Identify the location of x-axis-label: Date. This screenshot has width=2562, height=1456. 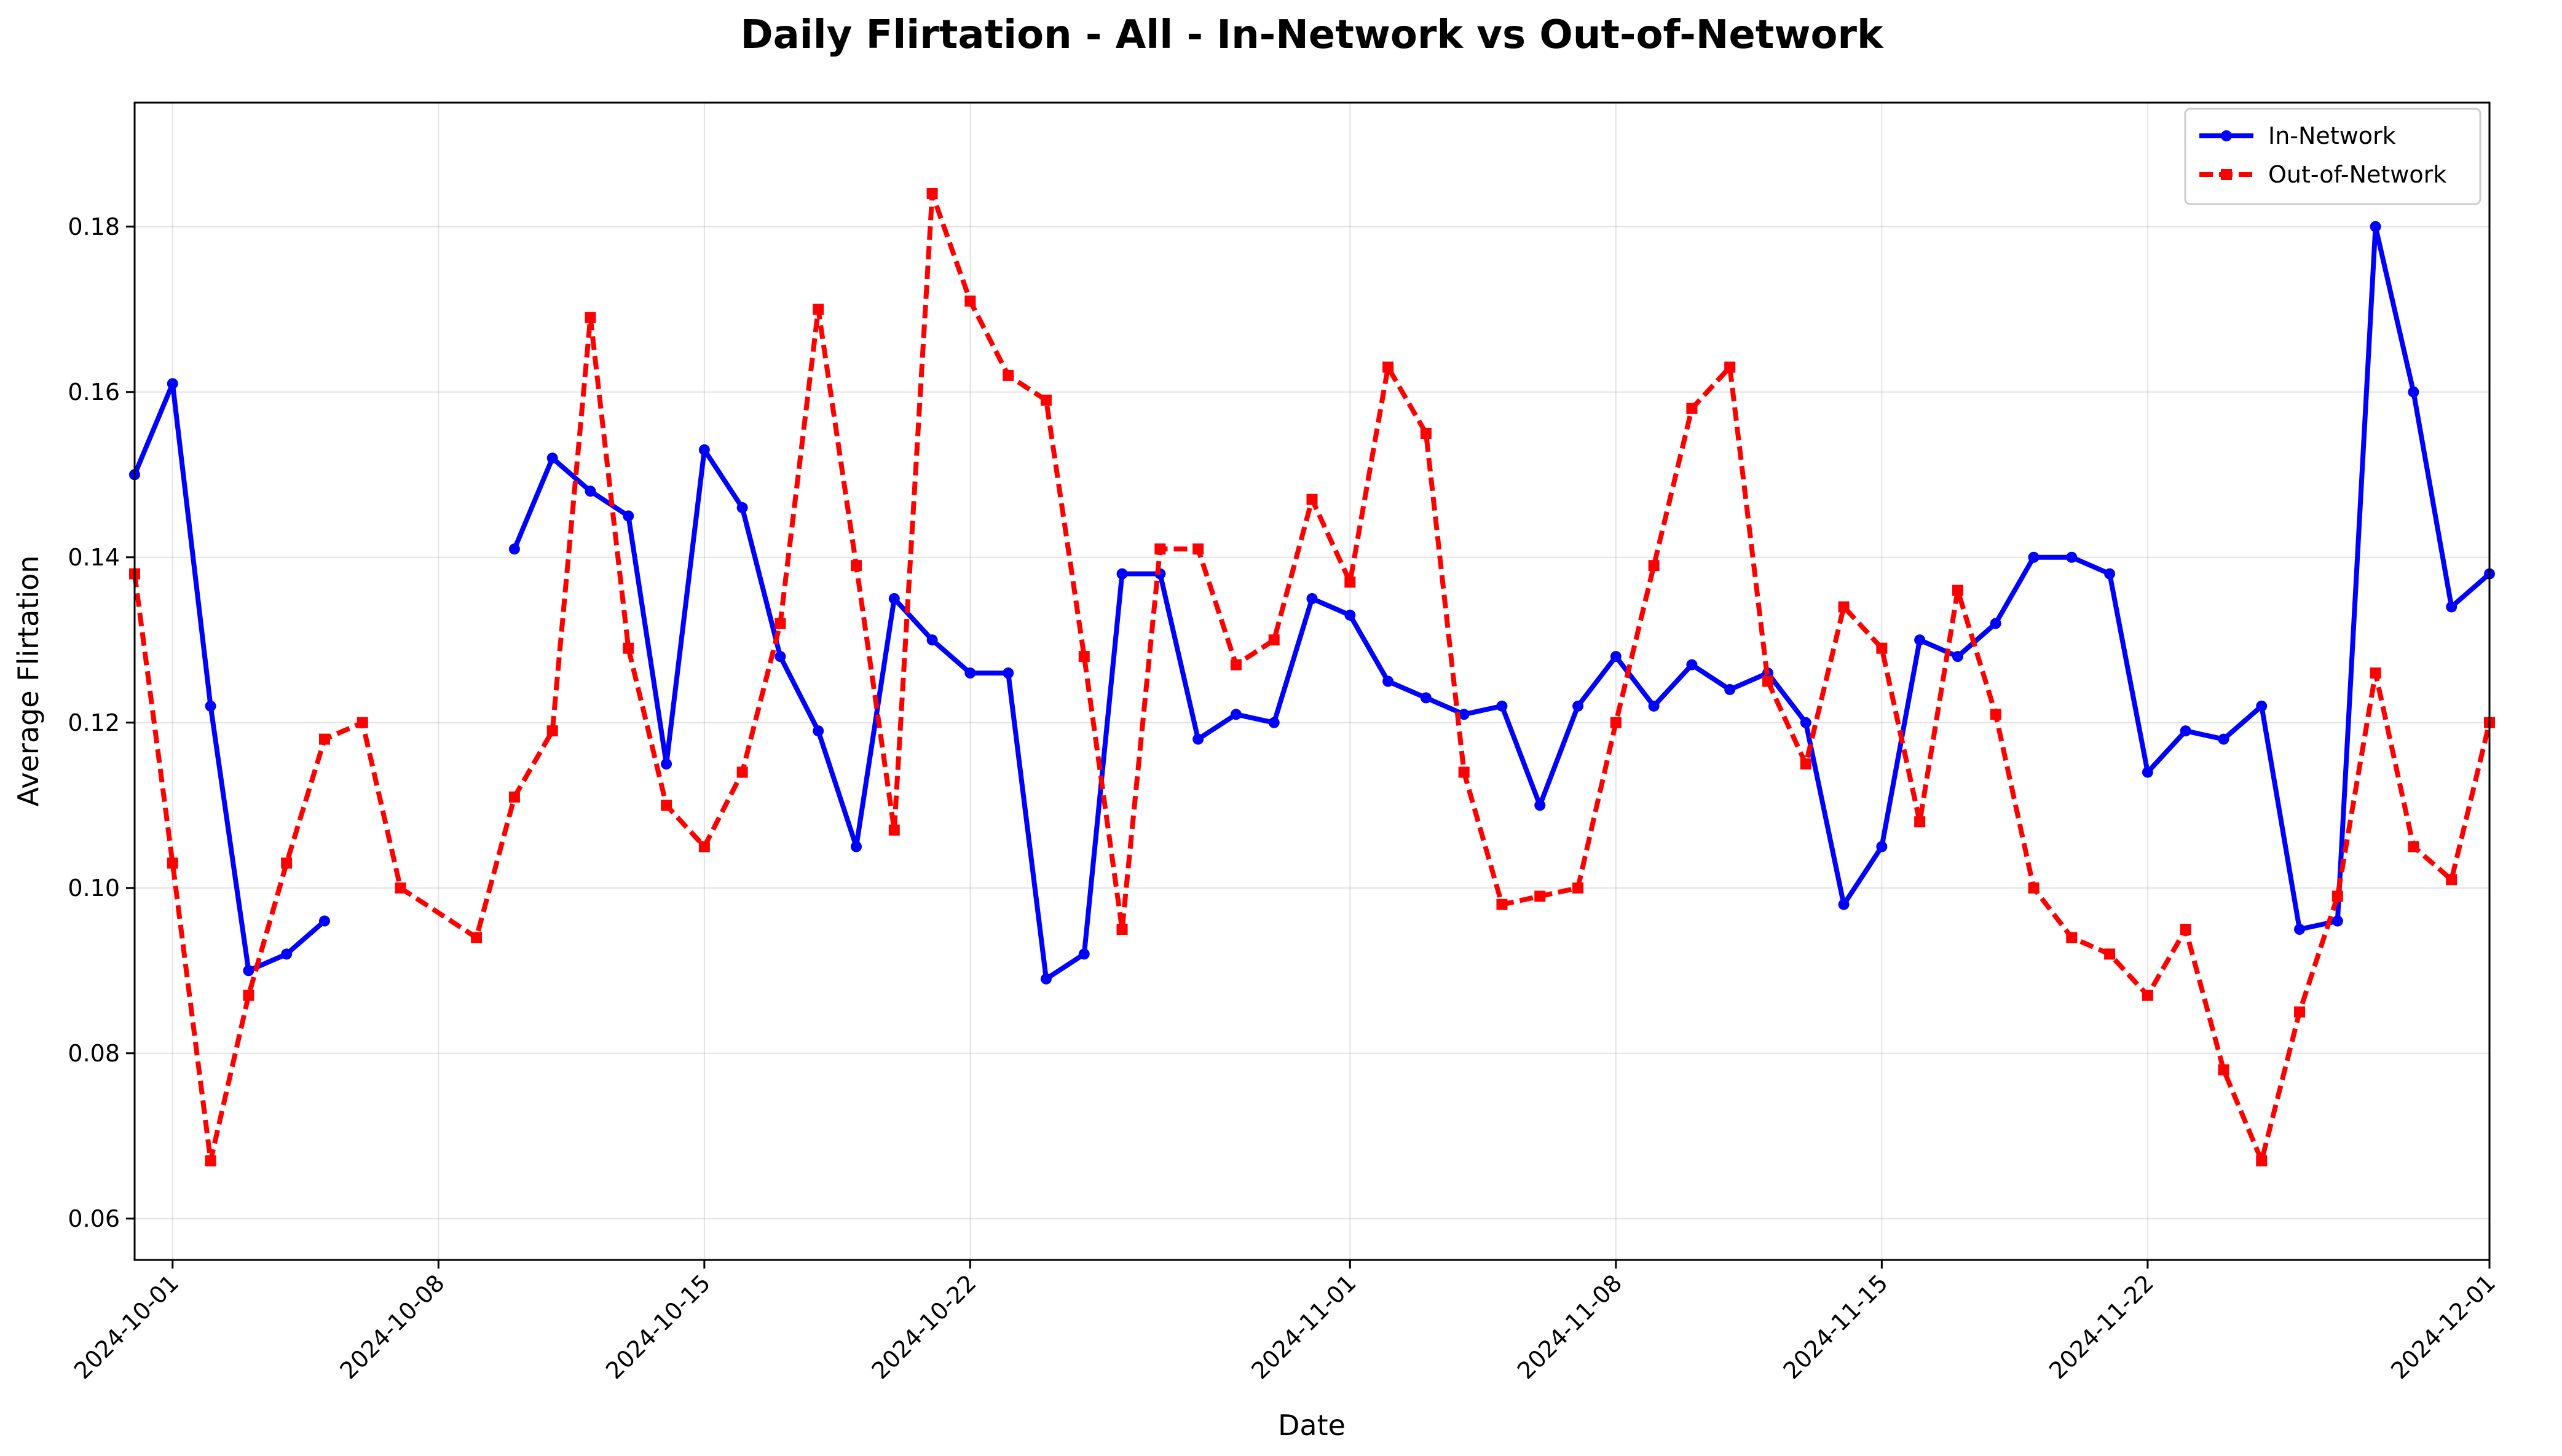
(1312, 1425).